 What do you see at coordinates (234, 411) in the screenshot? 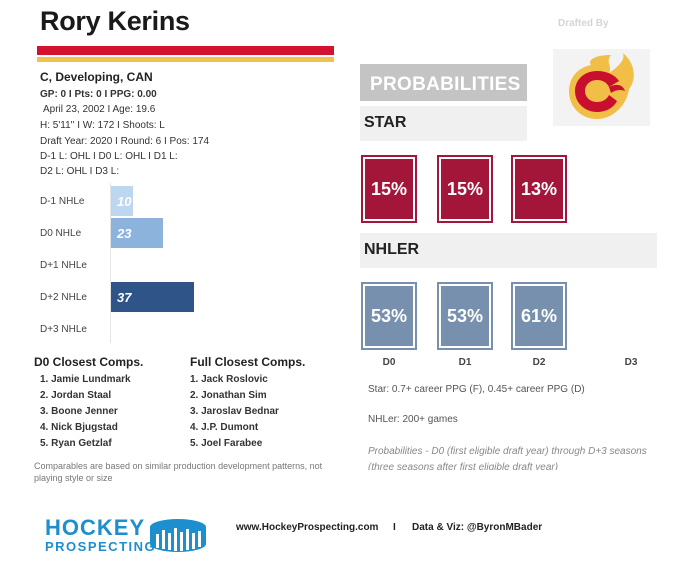
I see `full-comp-3: 3. Jaroslav Bednar` at bounding box center [234, 411].